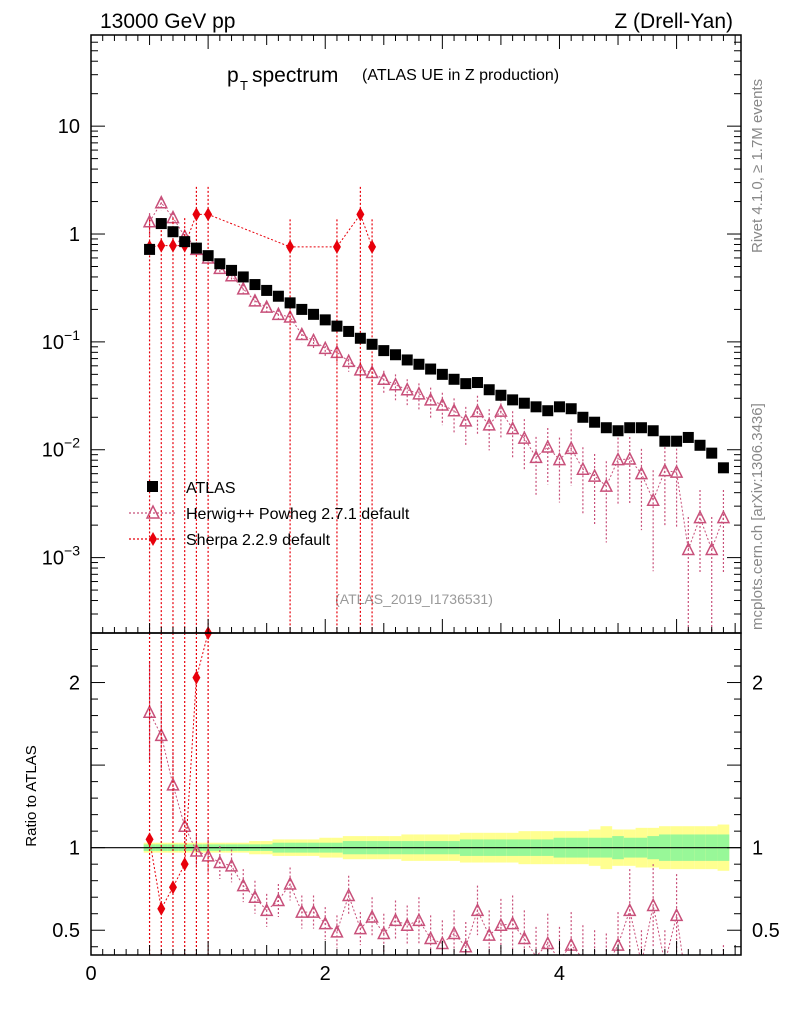 The height and width of the screenshot is (1024, 786). I want to click on main-ytick-label: 10, so click(69, 127).